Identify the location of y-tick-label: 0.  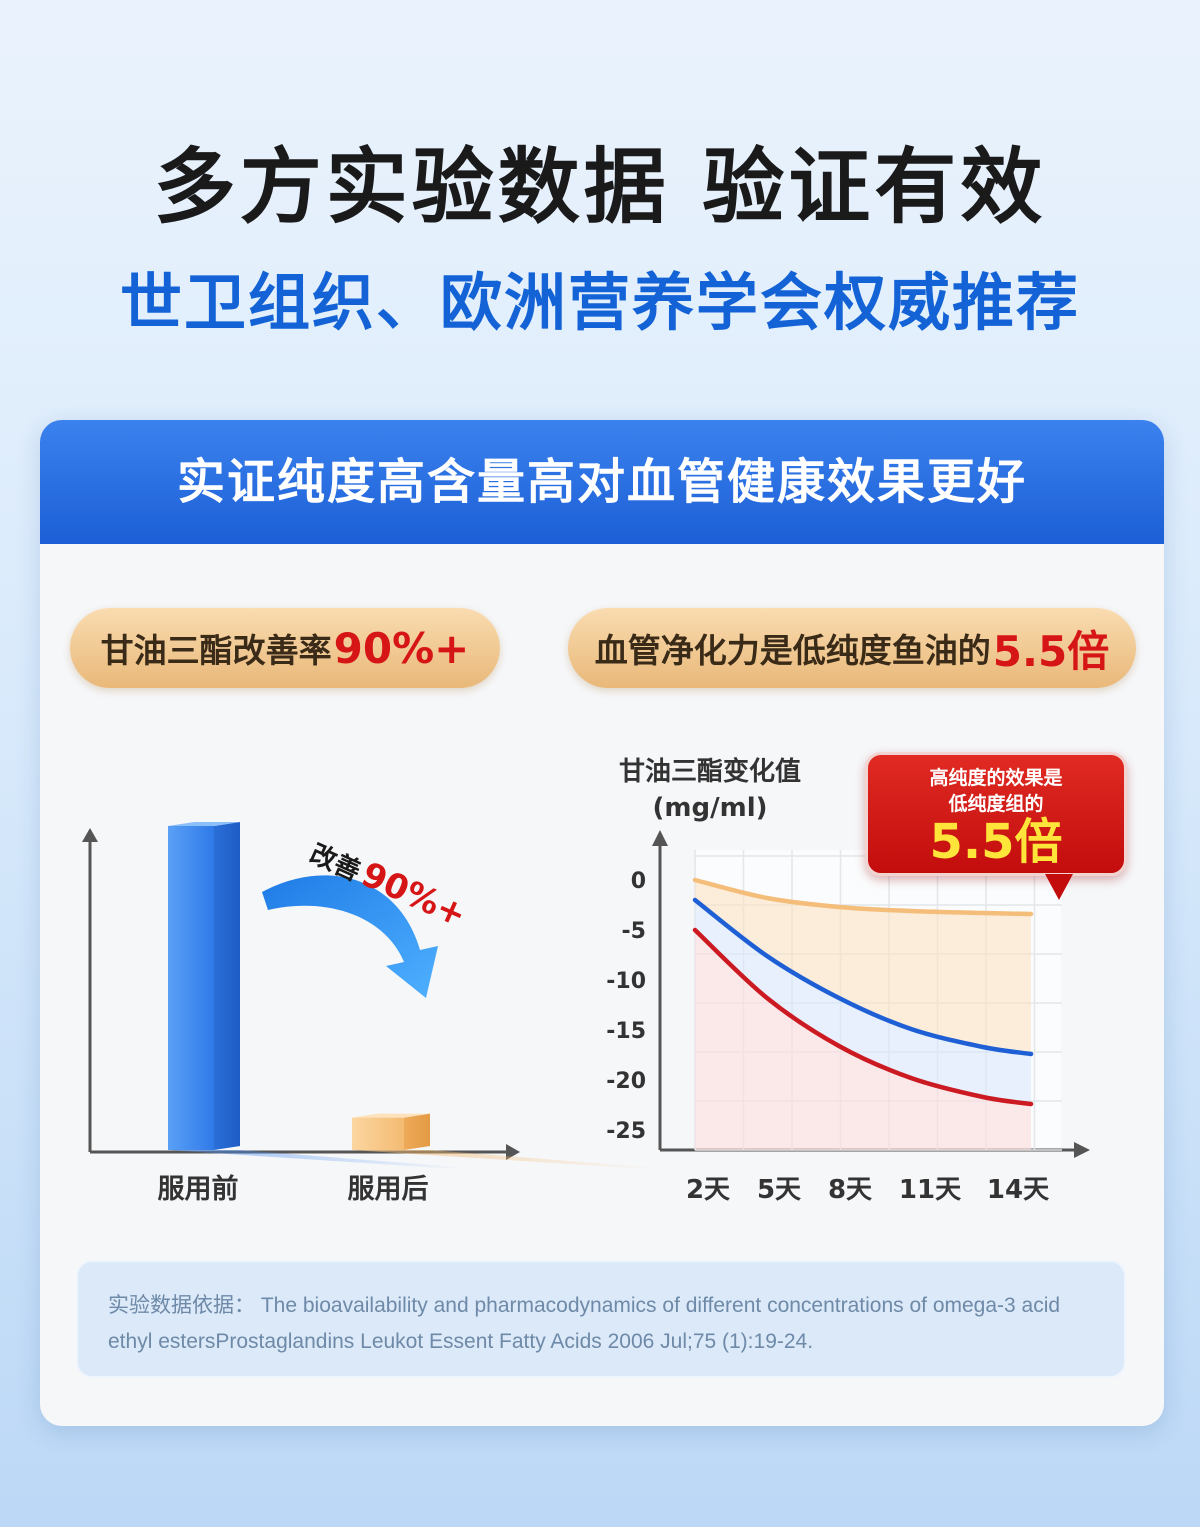
(638, 881).